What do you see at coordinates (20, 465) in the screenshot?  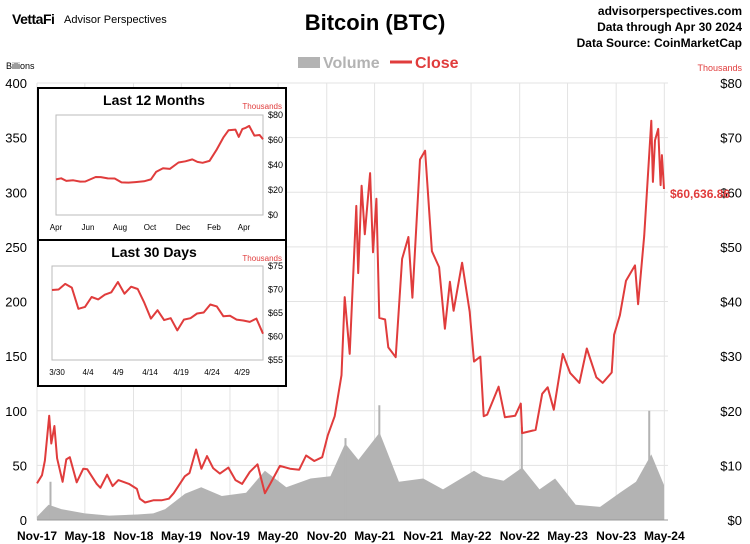 I see `left-tick-label: 50` at bounding box center [20, 465].